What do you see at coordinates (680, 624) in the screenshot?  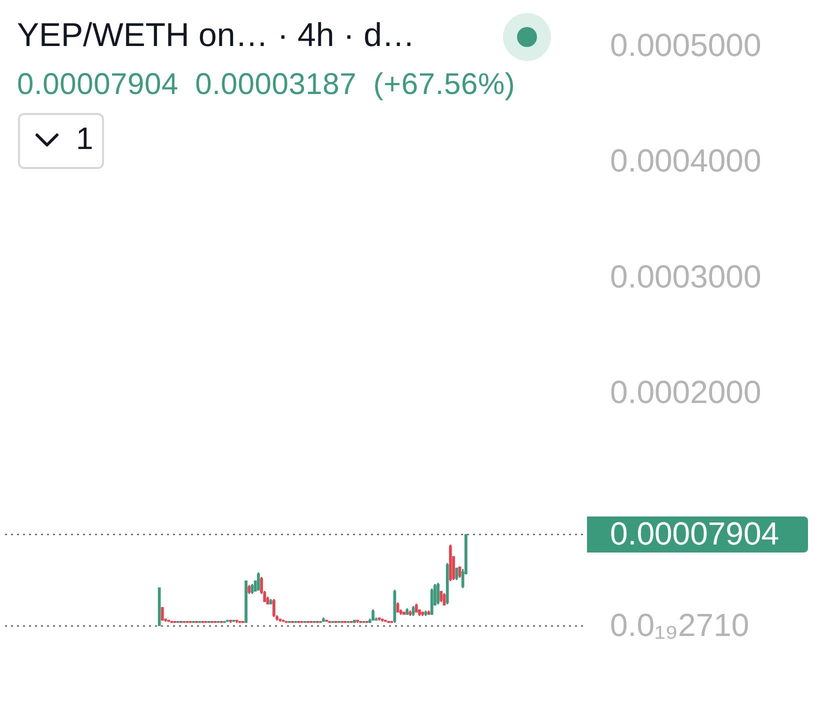 I see `ref-line-label: 0.0₁₉2710` at bounding box center [680, 624].